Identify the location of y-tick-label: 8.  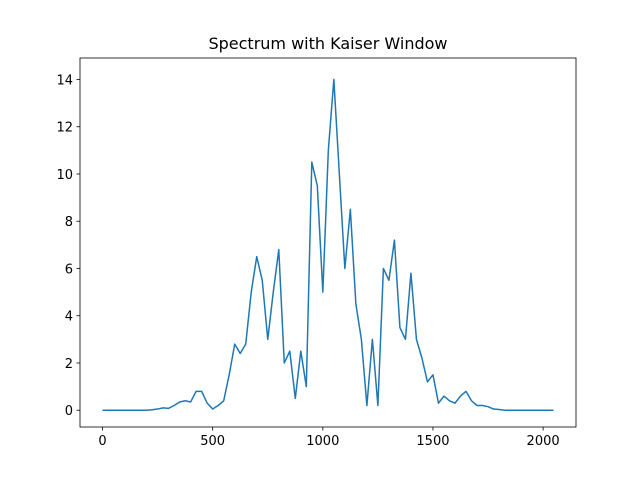
(69, 222).